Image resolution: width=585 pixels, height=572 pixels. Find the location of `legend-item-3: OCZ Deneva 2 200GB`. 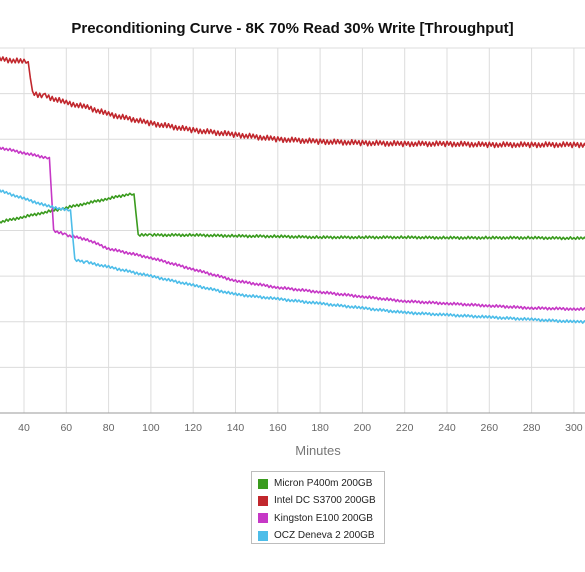

legend-item-3: OCZ Deneva 2 200GB is located at coordinates (321, 535).